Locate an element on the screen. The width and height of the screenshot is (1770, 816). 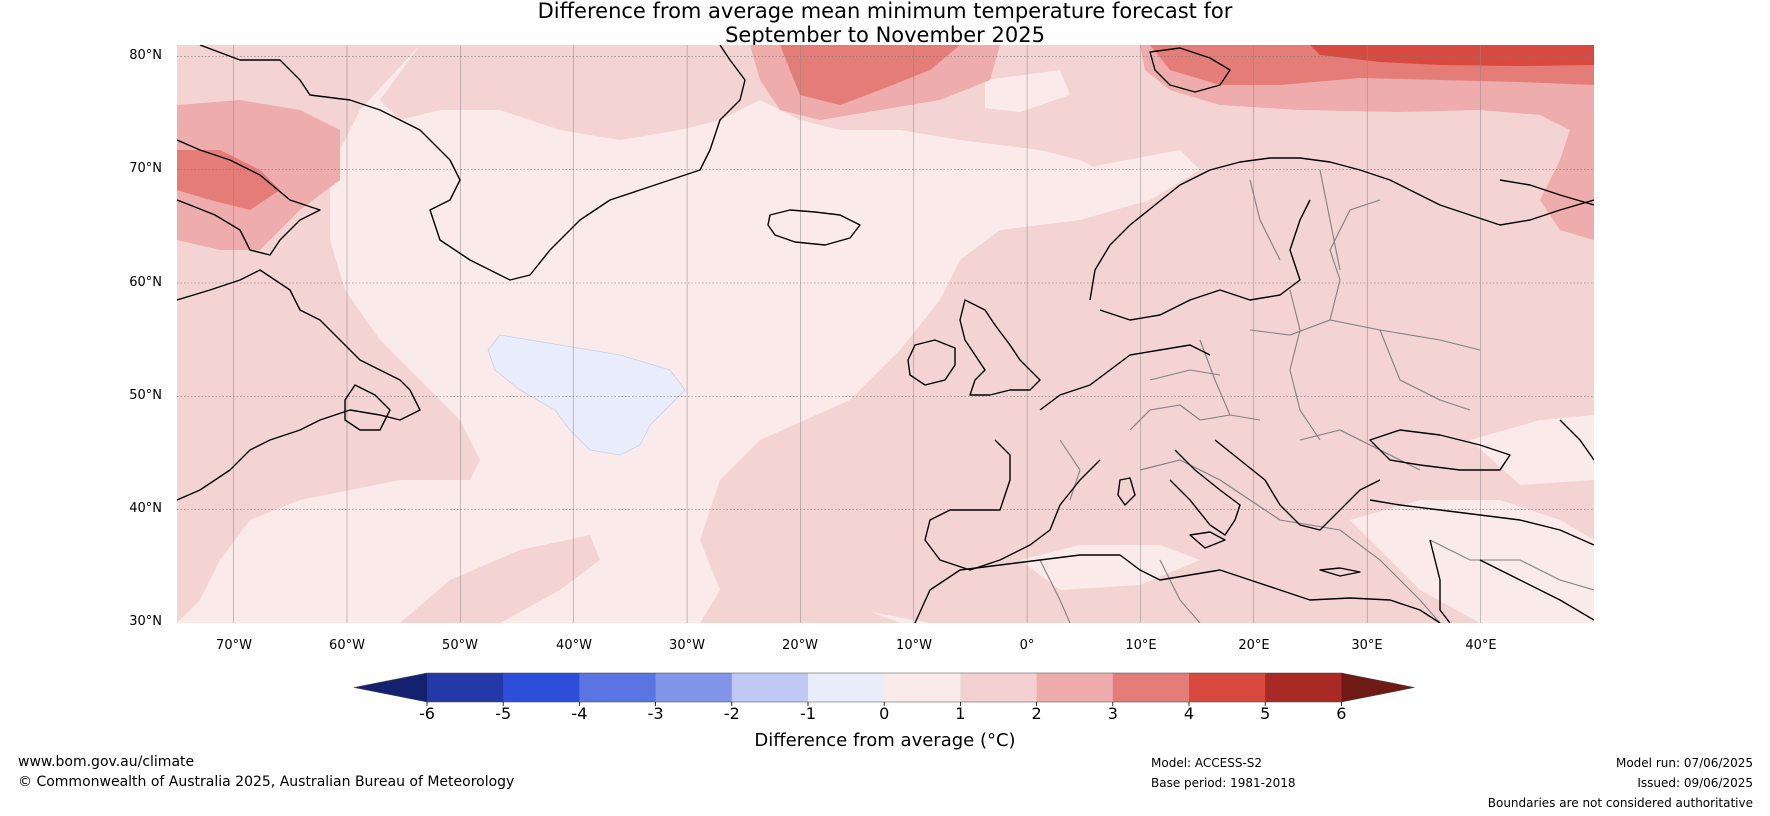
coast-crete is located at coordinates (1340, 572).